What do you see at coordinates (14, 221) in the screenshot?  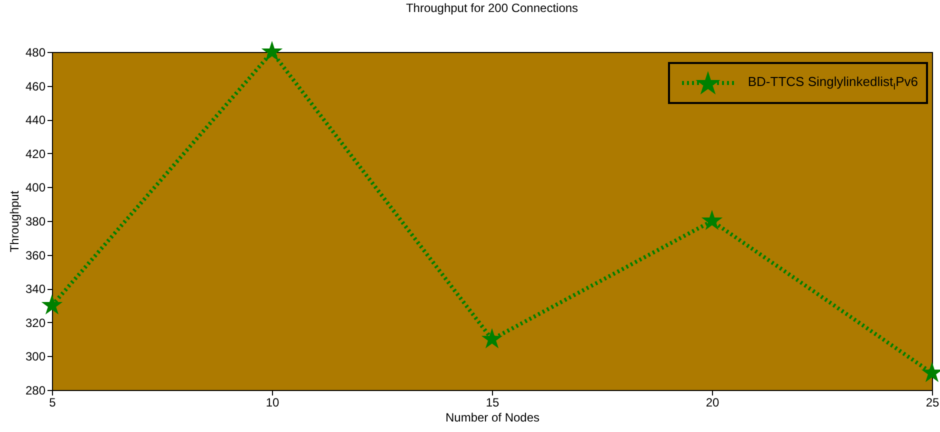 I see `y-axis-title: Throughput` at bounding box center [14, 221].